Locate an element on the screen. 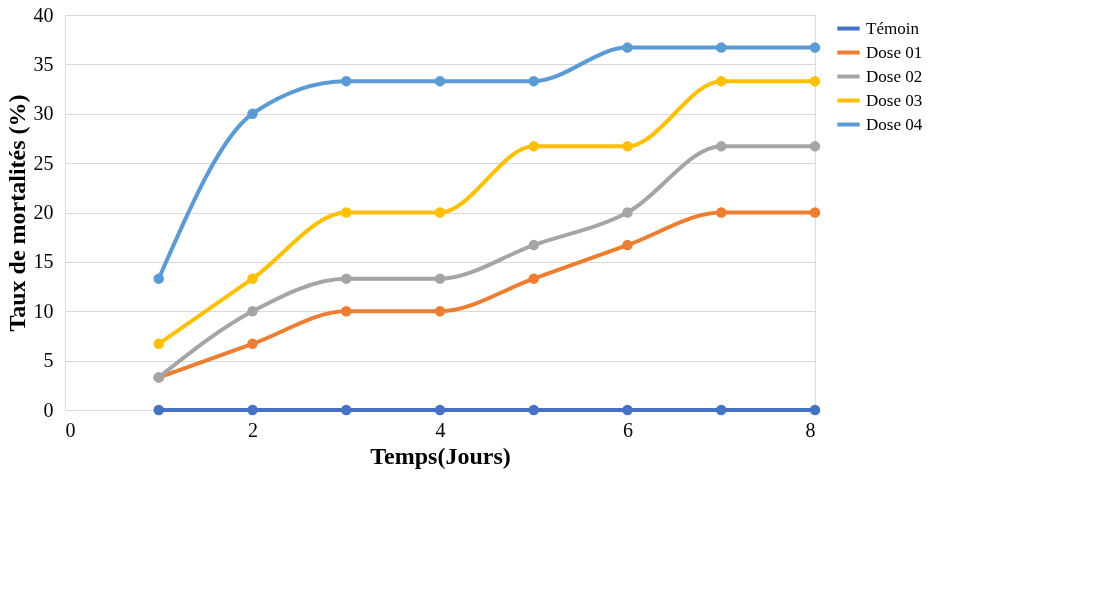 The image size is (1097, 603). y-axis-title: Taux de mortalités (%) is located at coordinates (16, 213).